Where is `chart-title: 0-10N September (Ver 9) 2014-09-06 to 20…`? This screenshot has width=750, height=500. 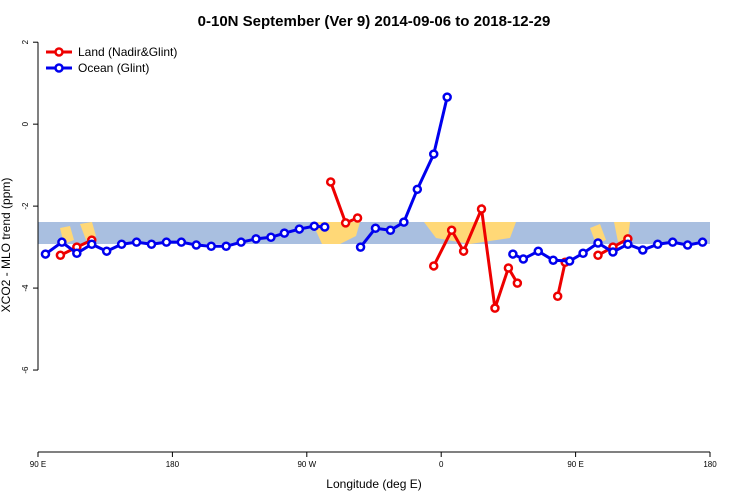
chart-title: 0-10N September (Ver 9) 2014-09-06 to 20… is located at coordinates (374, 21).